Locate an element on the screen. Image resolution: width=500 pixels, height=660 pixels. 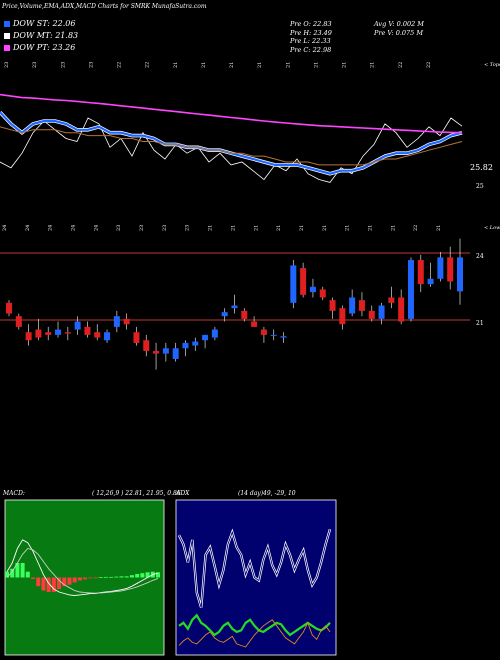
prev-open: Pre O: 22.83 is located at coordinates (311, 24).